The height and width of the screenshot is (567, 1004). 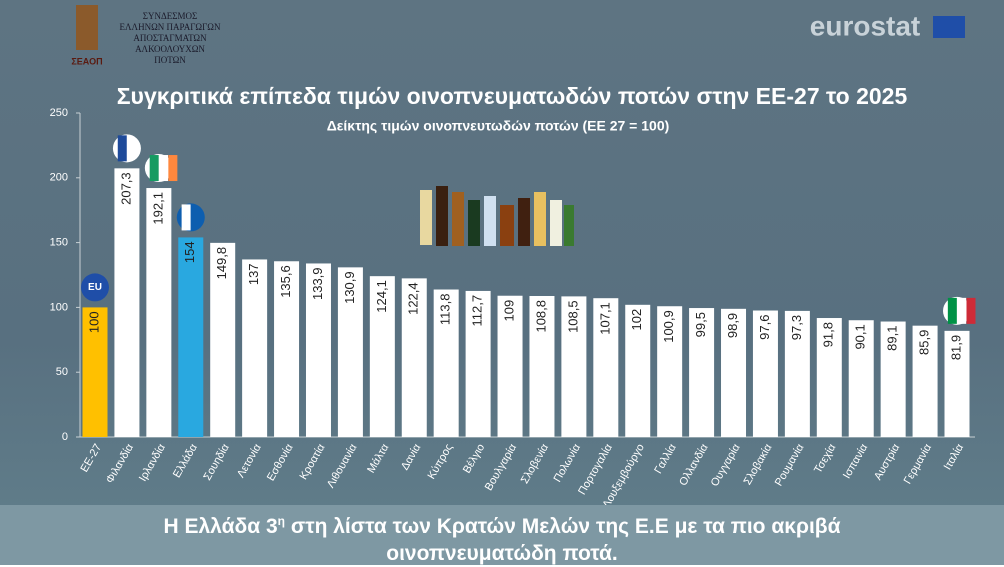 I want to click on value-label: 149,8, so click(x=221, y=263).